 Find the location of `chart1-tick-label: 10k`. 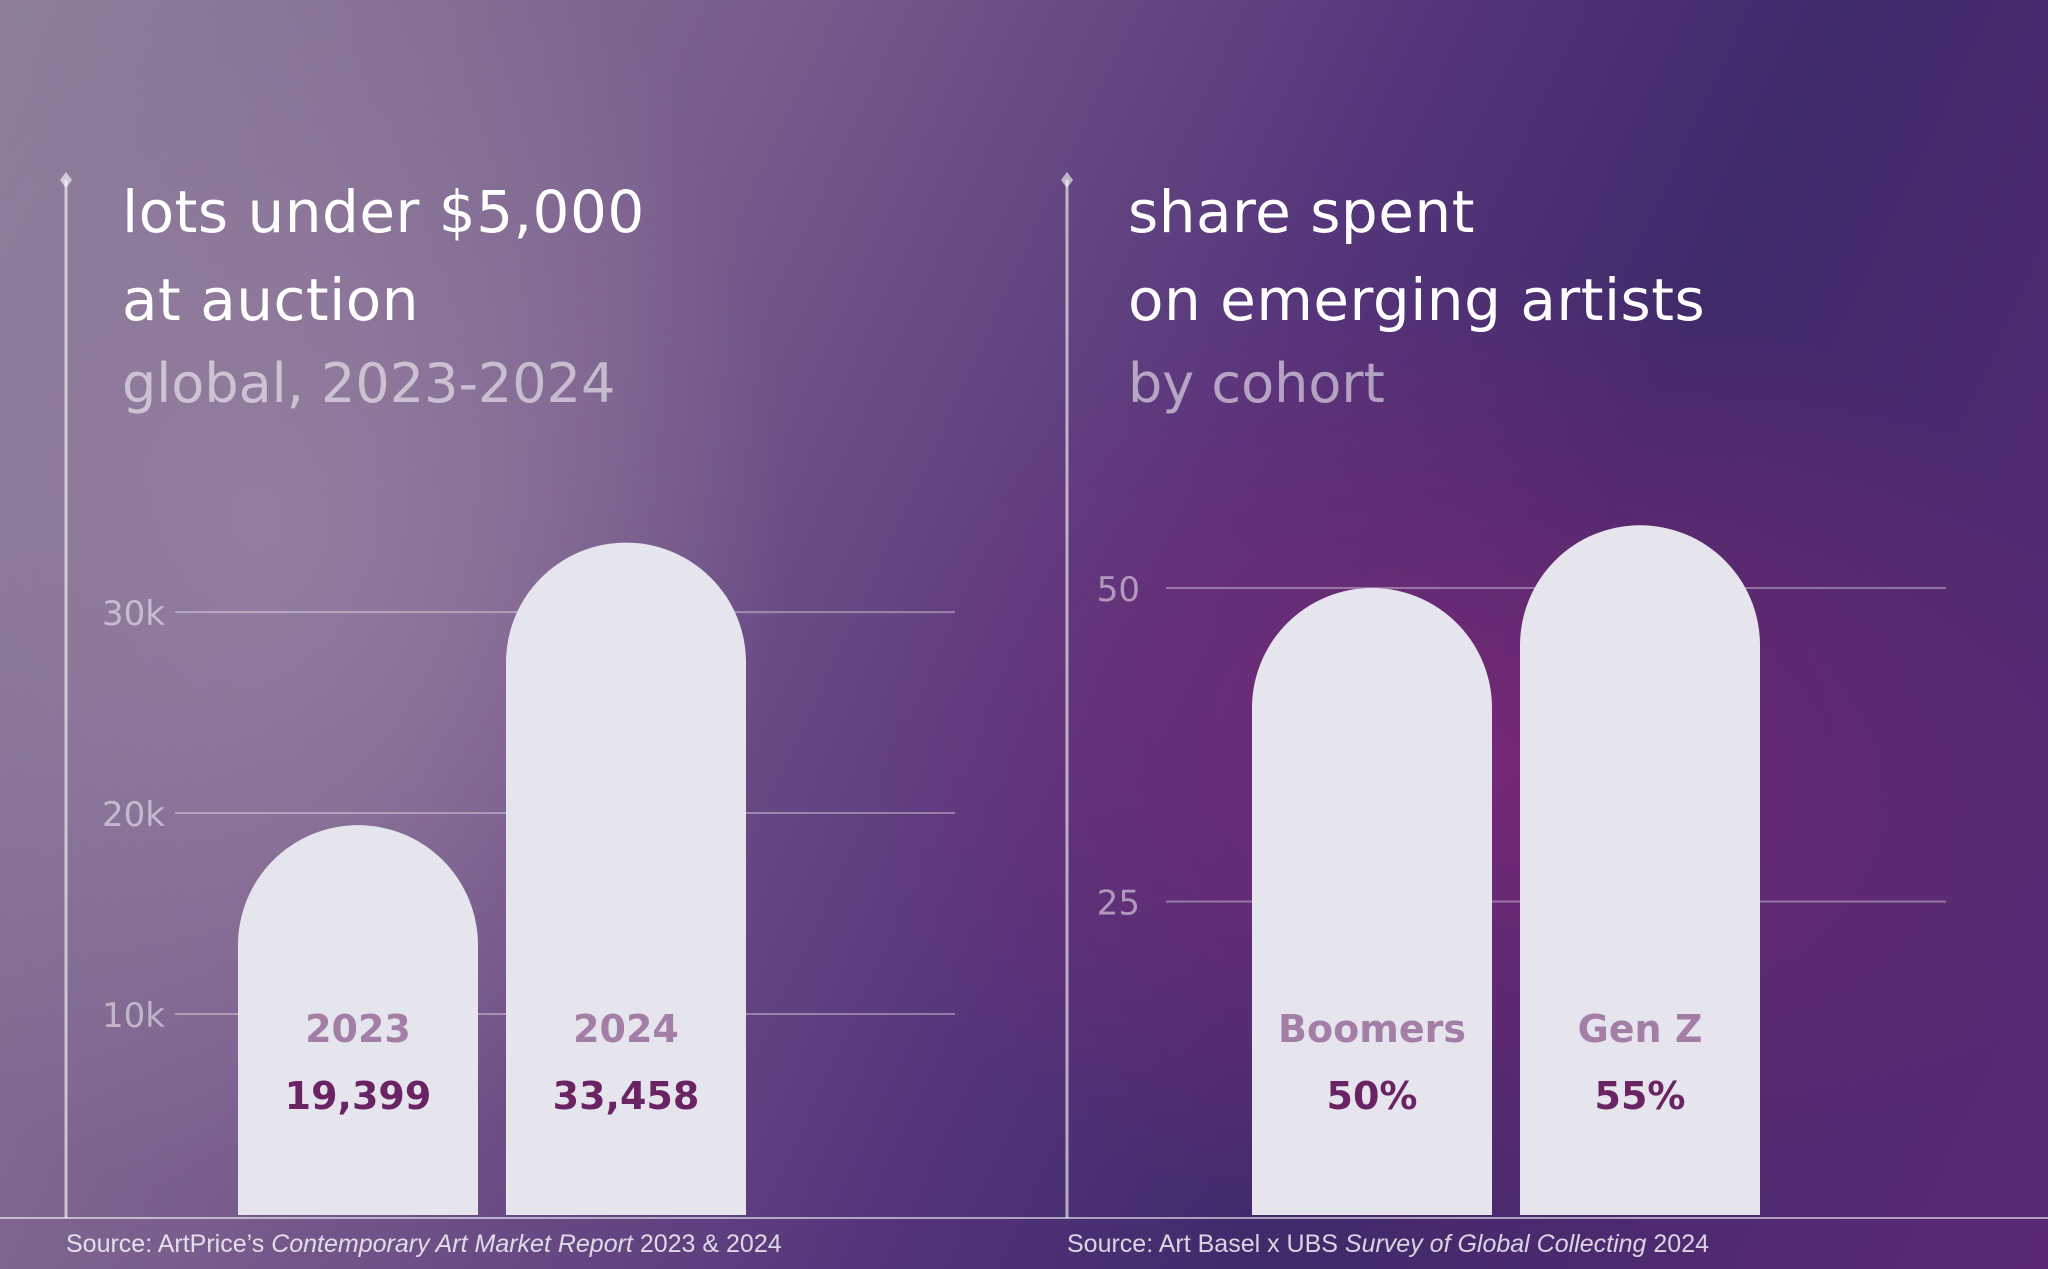

chart1-tick-label: 10k is located at coordinates (133, 1016).